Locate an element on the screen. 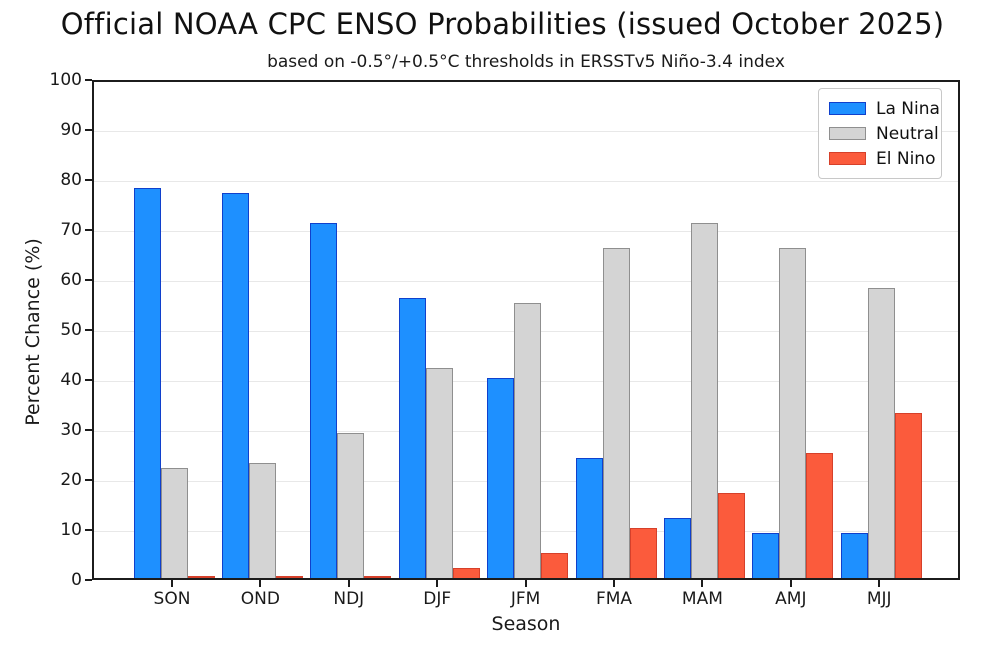  legend-label: La Nina is located at coordinates (908, 108).